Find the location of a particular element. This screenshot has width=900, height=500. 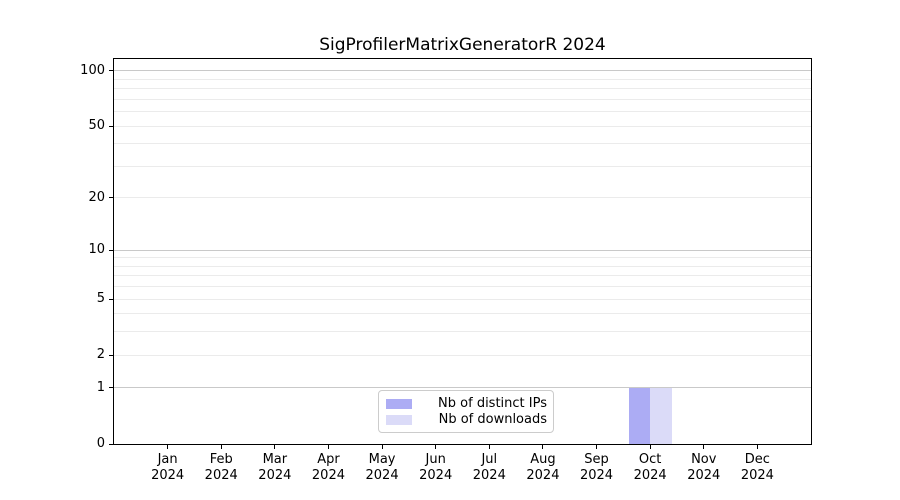

y-tick-label: 50 is located at coordinates (96, 126).